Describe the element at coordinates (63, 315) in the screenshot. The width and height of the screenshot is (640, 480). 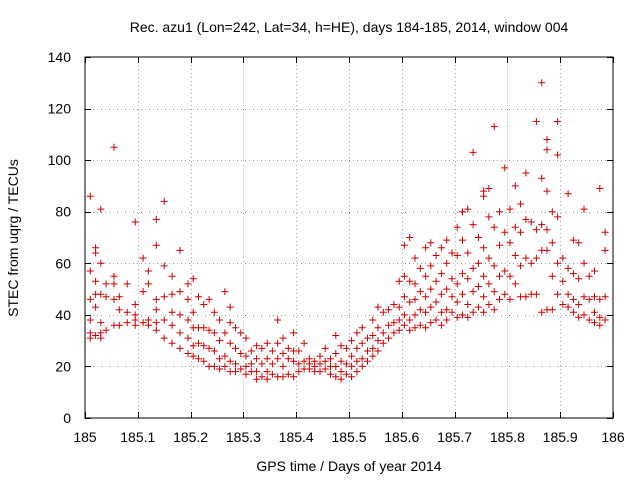
I see `y-tick-label: 40` at that location.